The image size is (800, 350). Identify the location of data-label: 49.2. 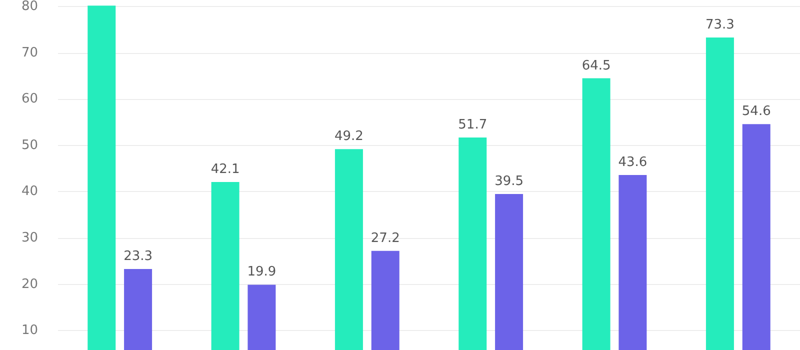
(349, 136).